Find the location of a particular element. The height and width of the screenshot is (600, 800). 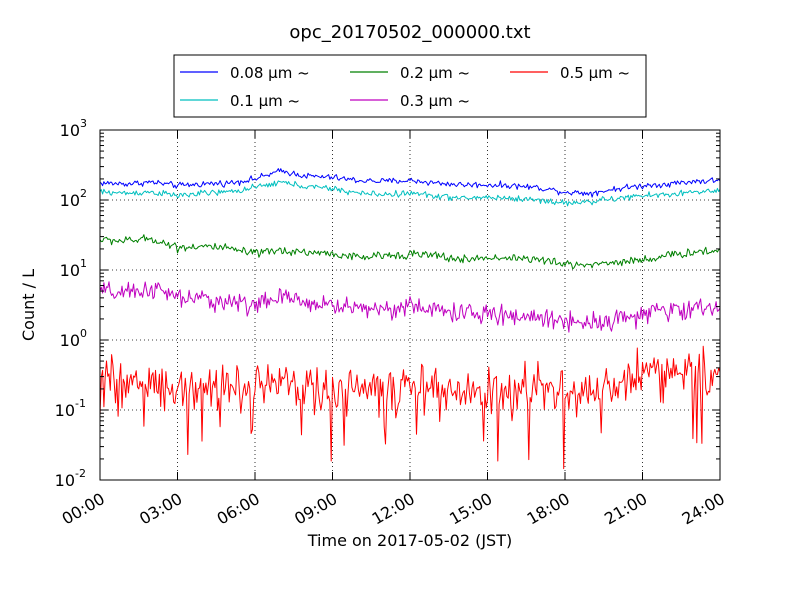

y-tick-label: 10 2 is located at coordinates (73, 198).